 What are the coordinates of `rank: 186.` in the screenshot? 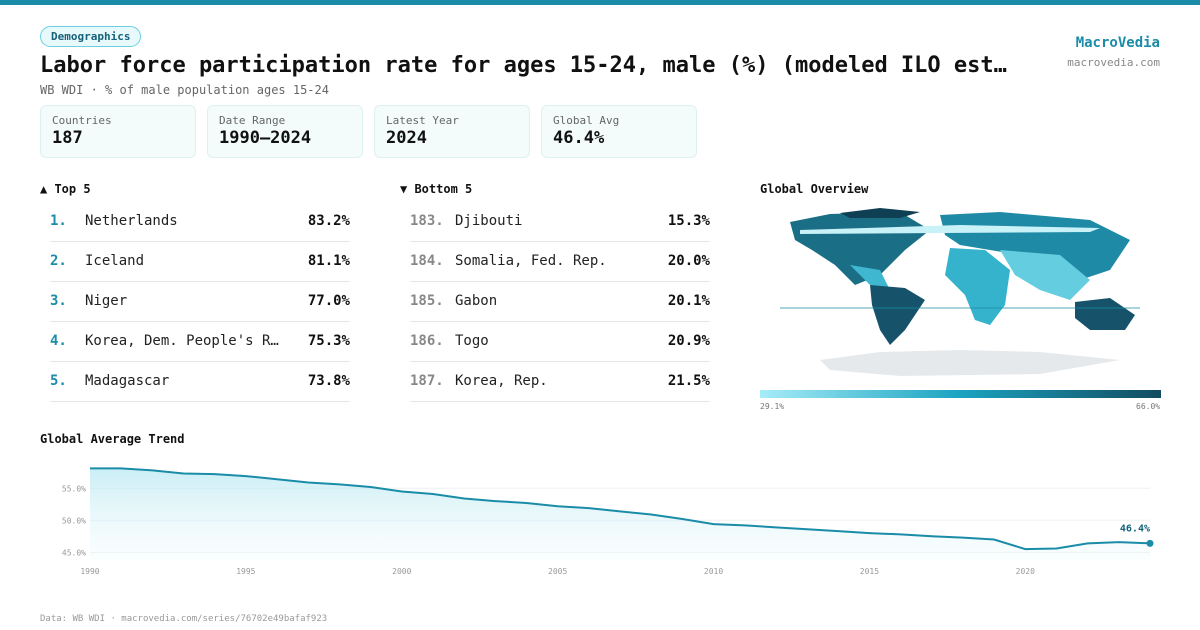 It's located at (427, 341).